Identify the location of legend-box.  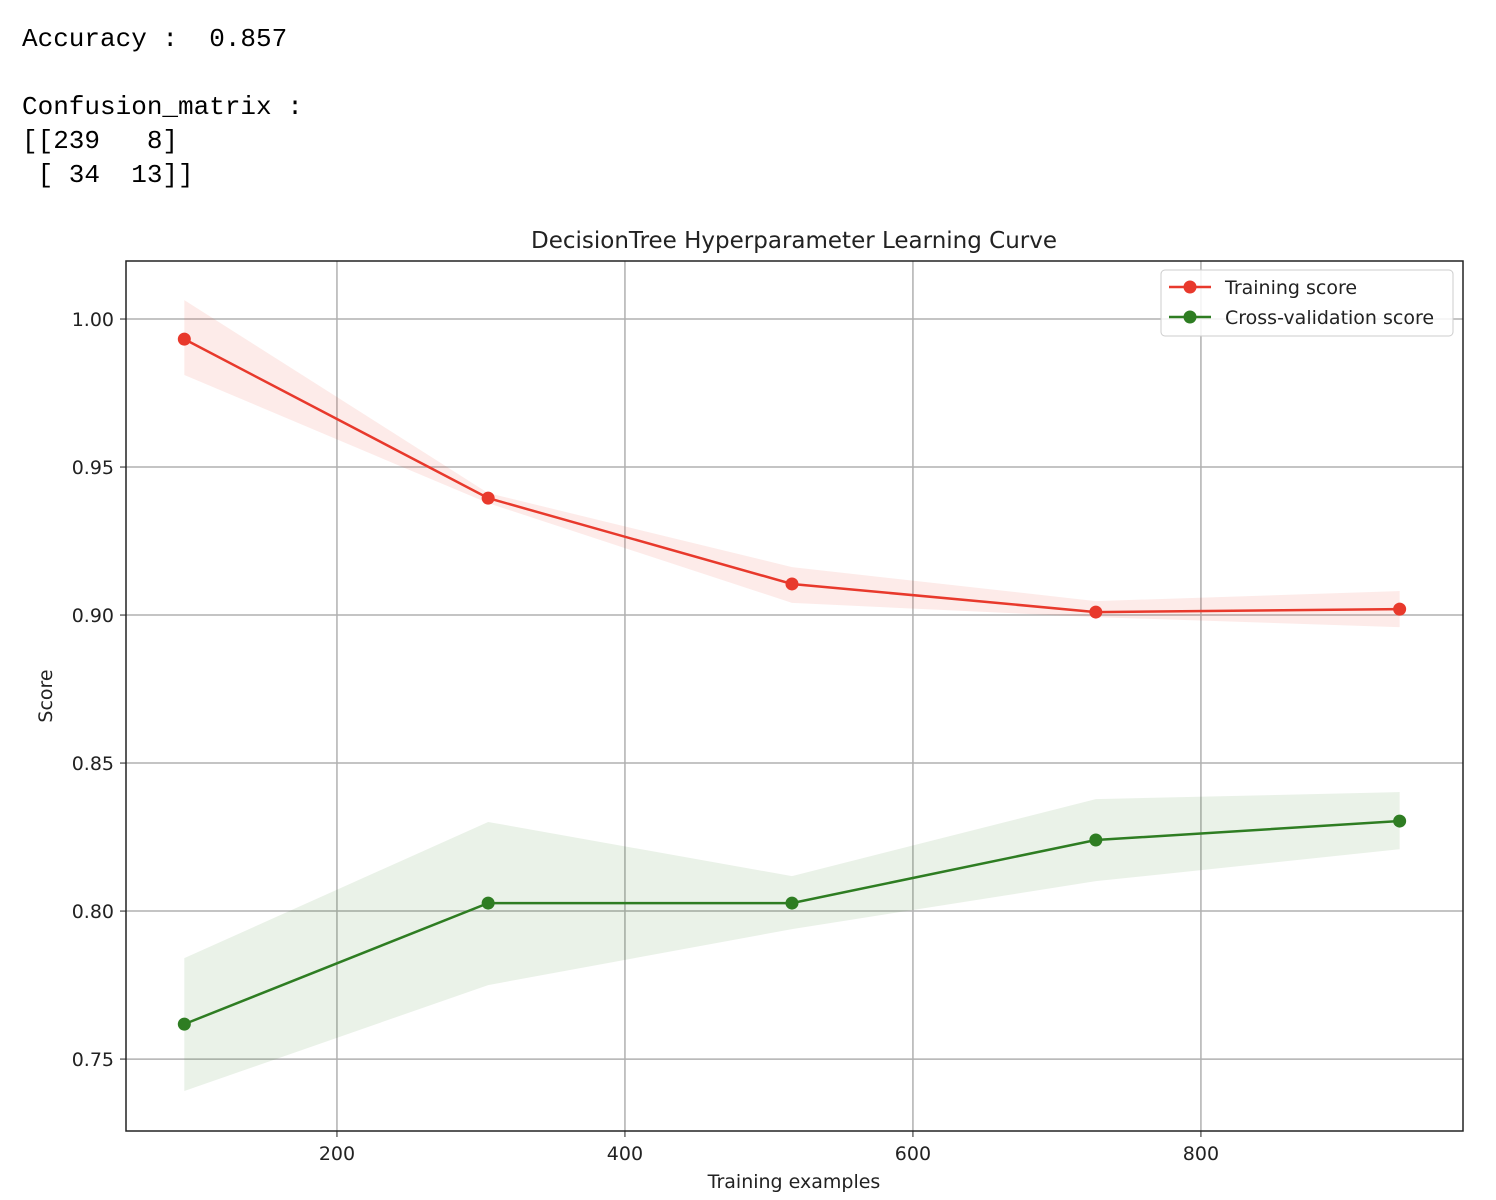
(1307, 303).